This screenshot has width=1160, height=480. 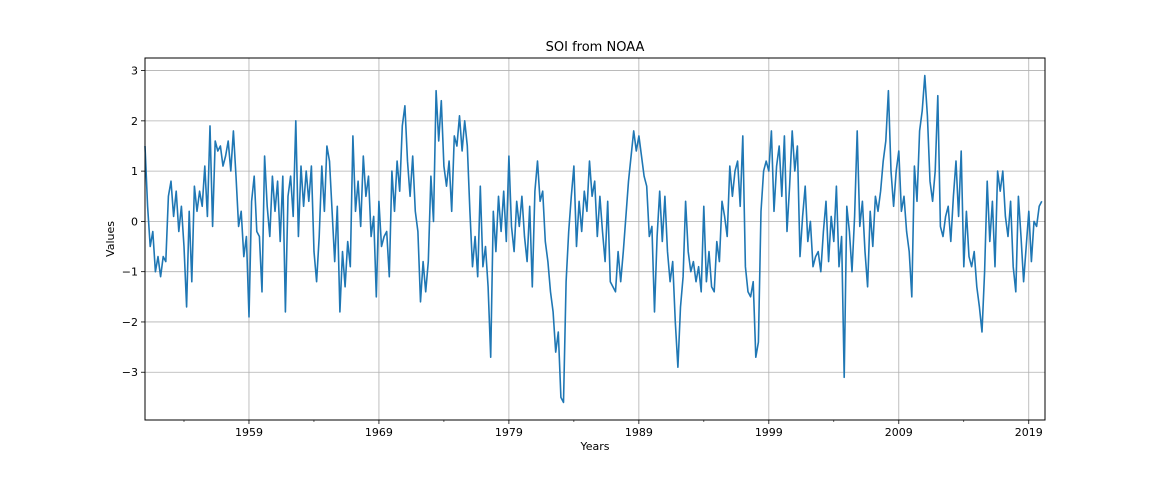 I want to click on y-axis-label: Values, so click(x=110, y=239).